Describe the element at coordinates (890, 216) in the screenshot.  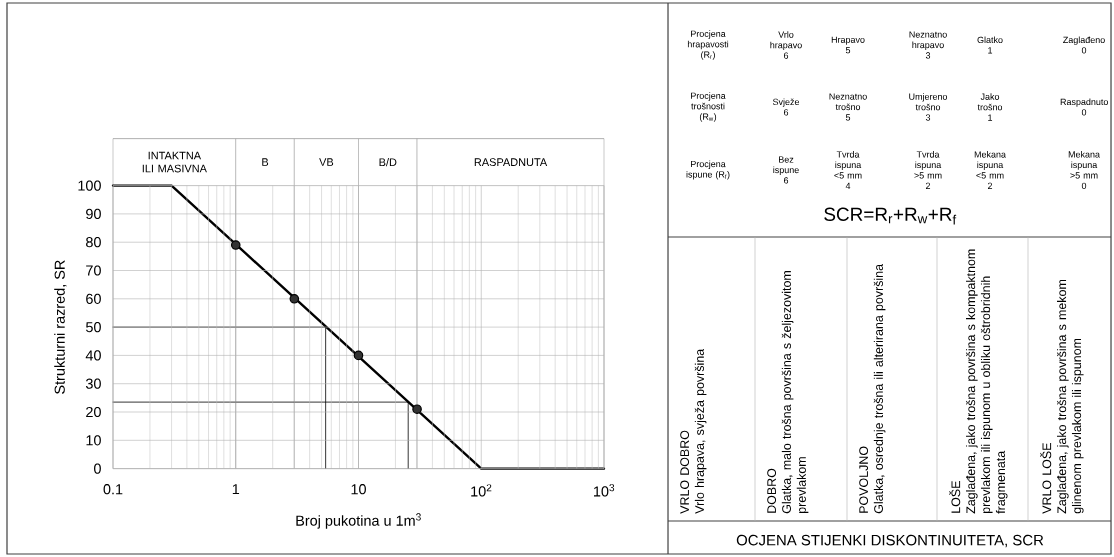
I see `text: SCR=R$_{r}$+R$_{w}$+R$_{f}$` at that location.